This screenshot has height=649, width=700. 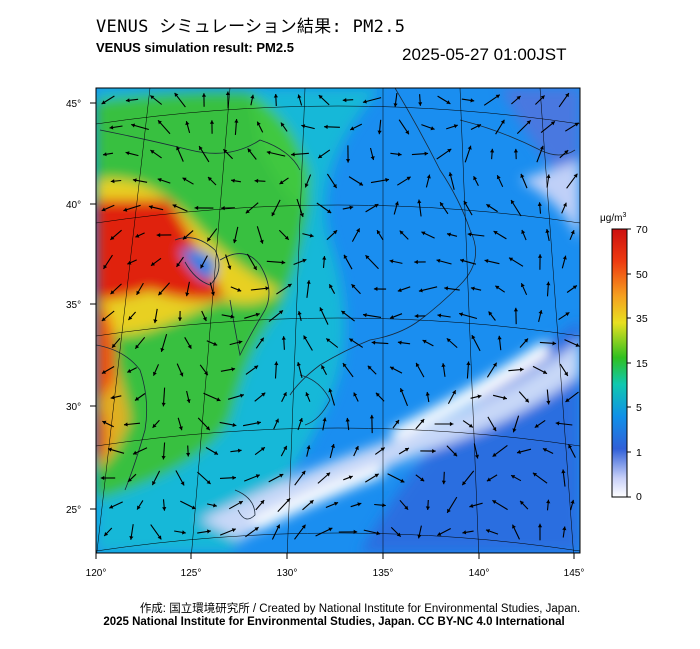 What do you see at coordinates (96, 573) in the screenshot?
I see `lon-label: 120°` at bounding box center [96, 573].